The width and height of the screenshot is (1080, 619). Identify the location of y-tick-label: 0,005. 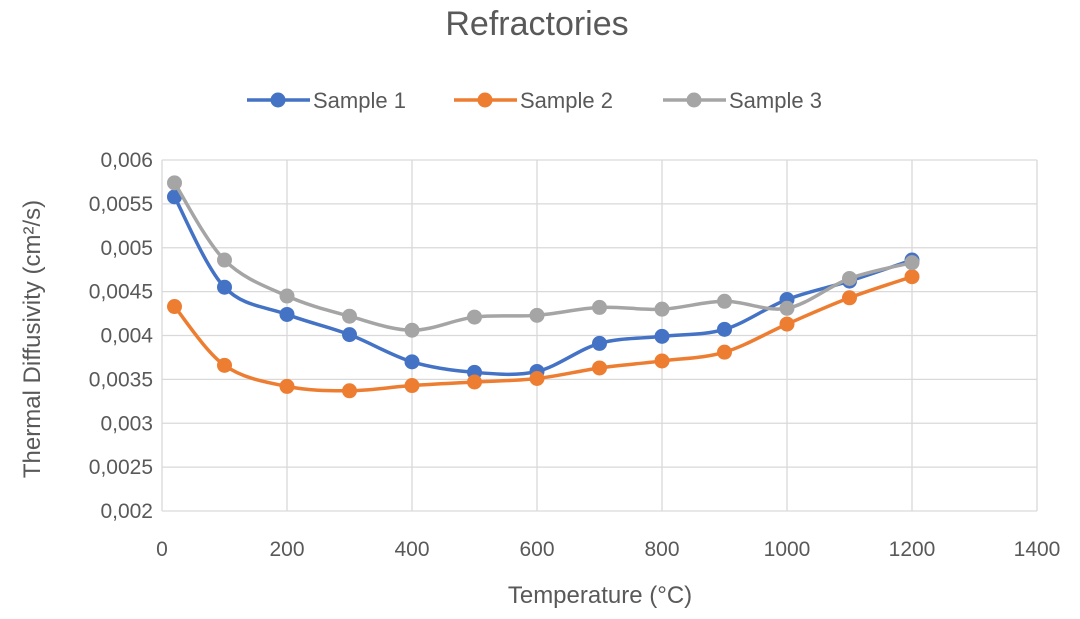
(126, 248).